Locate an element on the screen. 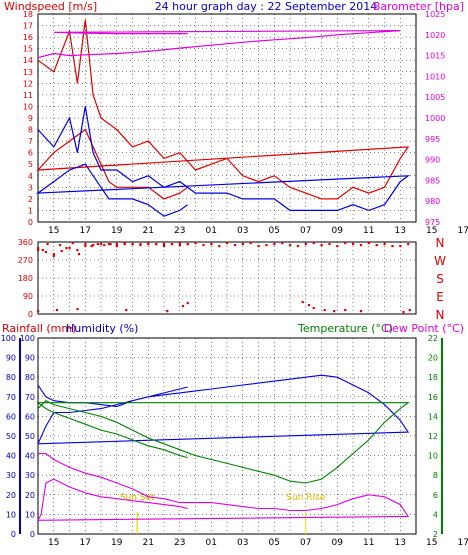 This screenshot has width=468, height=555. x-tick-label: 13 is located at coordinates (400, 231).